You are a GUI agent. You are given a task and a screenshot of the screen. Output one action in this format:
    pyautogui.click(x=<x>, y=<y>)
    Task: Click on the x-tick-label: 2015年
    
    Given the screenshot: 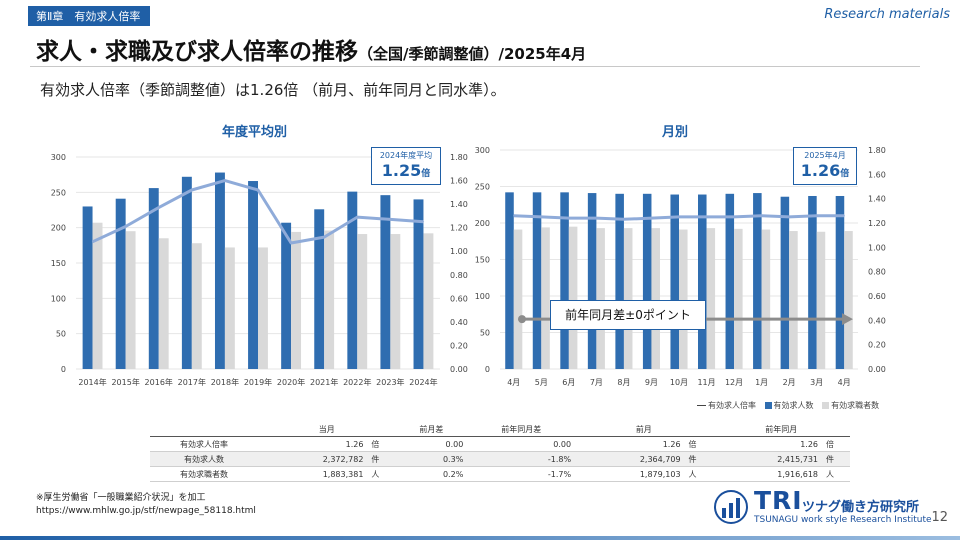 What is the action you would take?
    pyautogui.click(x=125, y=382)
    